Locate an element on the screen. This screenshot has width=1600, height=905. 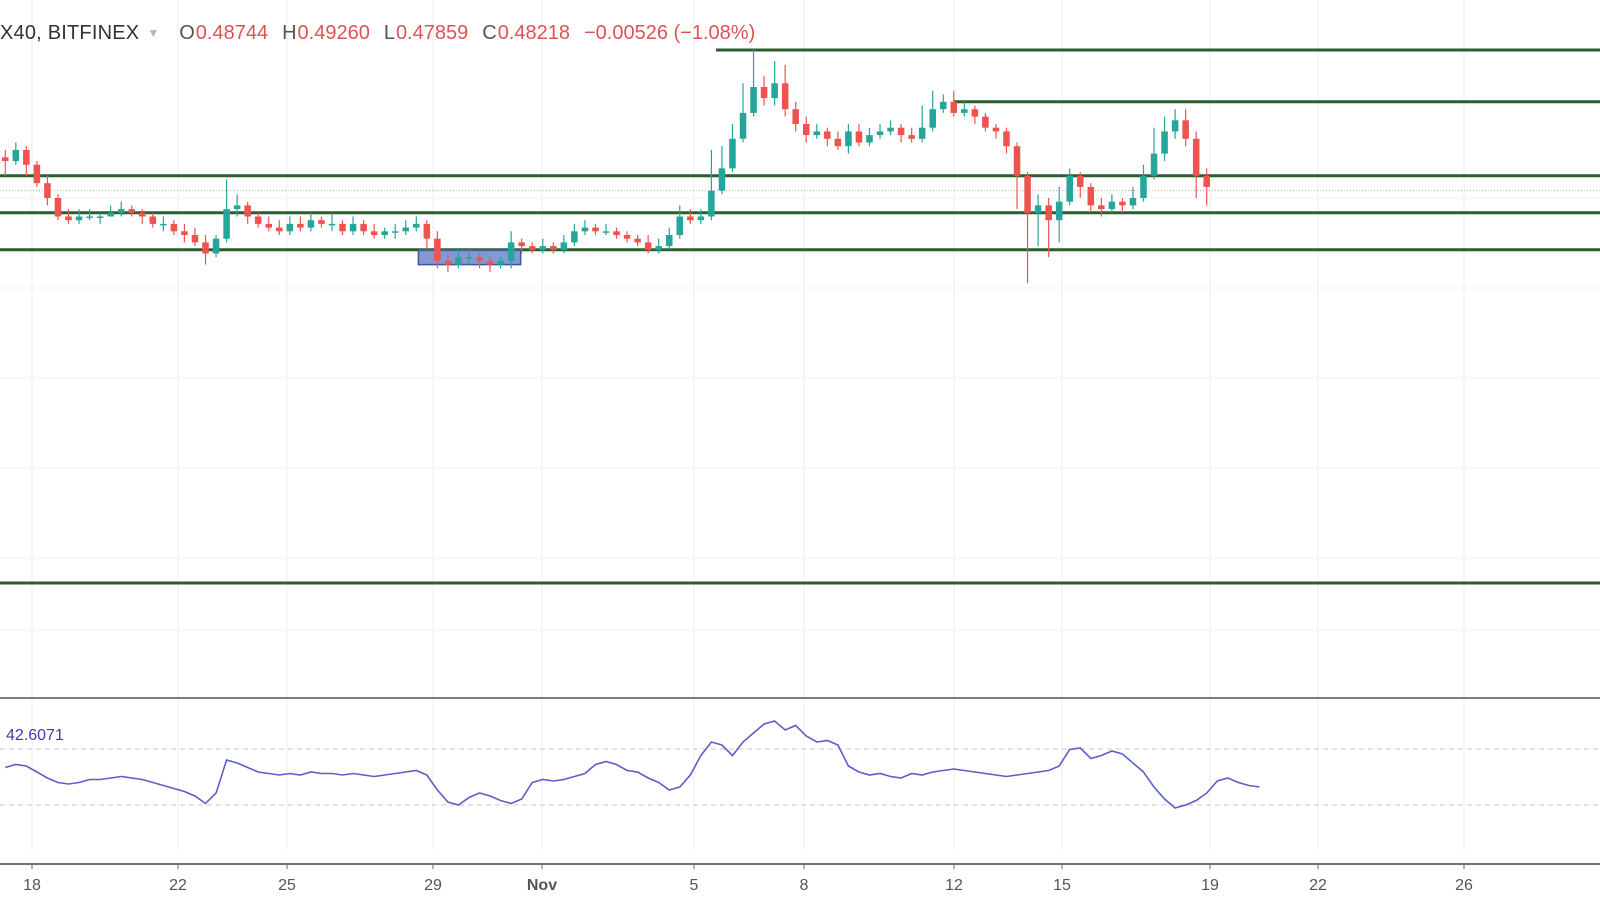
rsi-pane: 42.6071 is located at coordinates (800, 753).